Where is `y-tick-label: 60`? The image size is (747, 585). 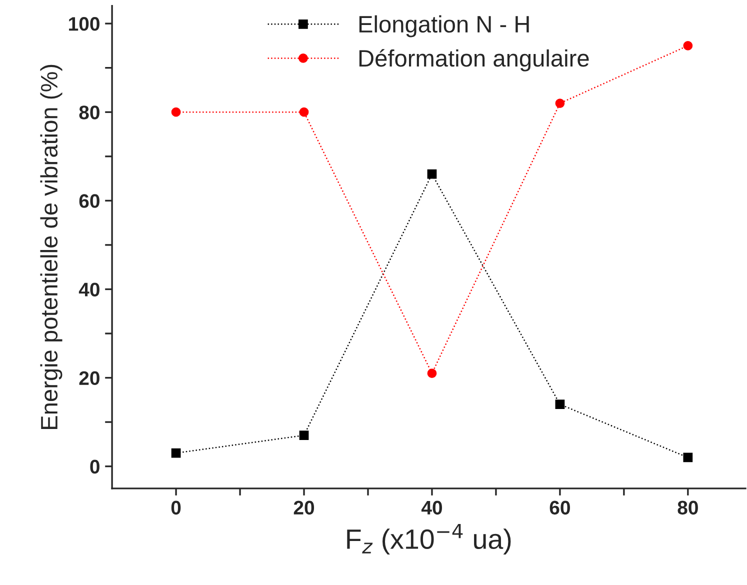
y-tick-label: 60 is located at coordinates (89, 201).